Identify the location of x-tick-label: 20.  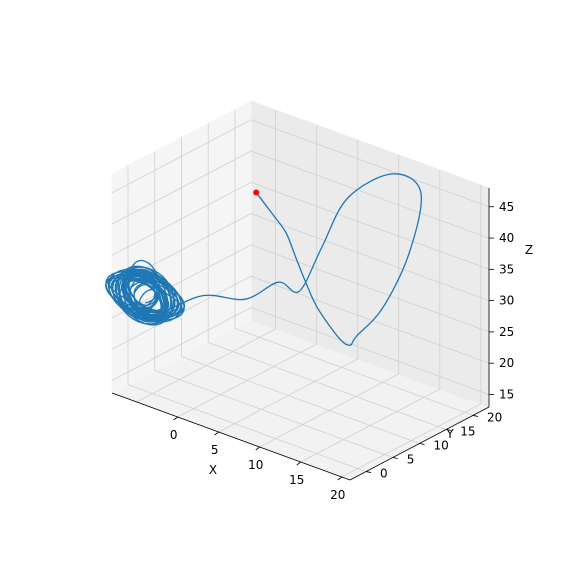
(337, 495).